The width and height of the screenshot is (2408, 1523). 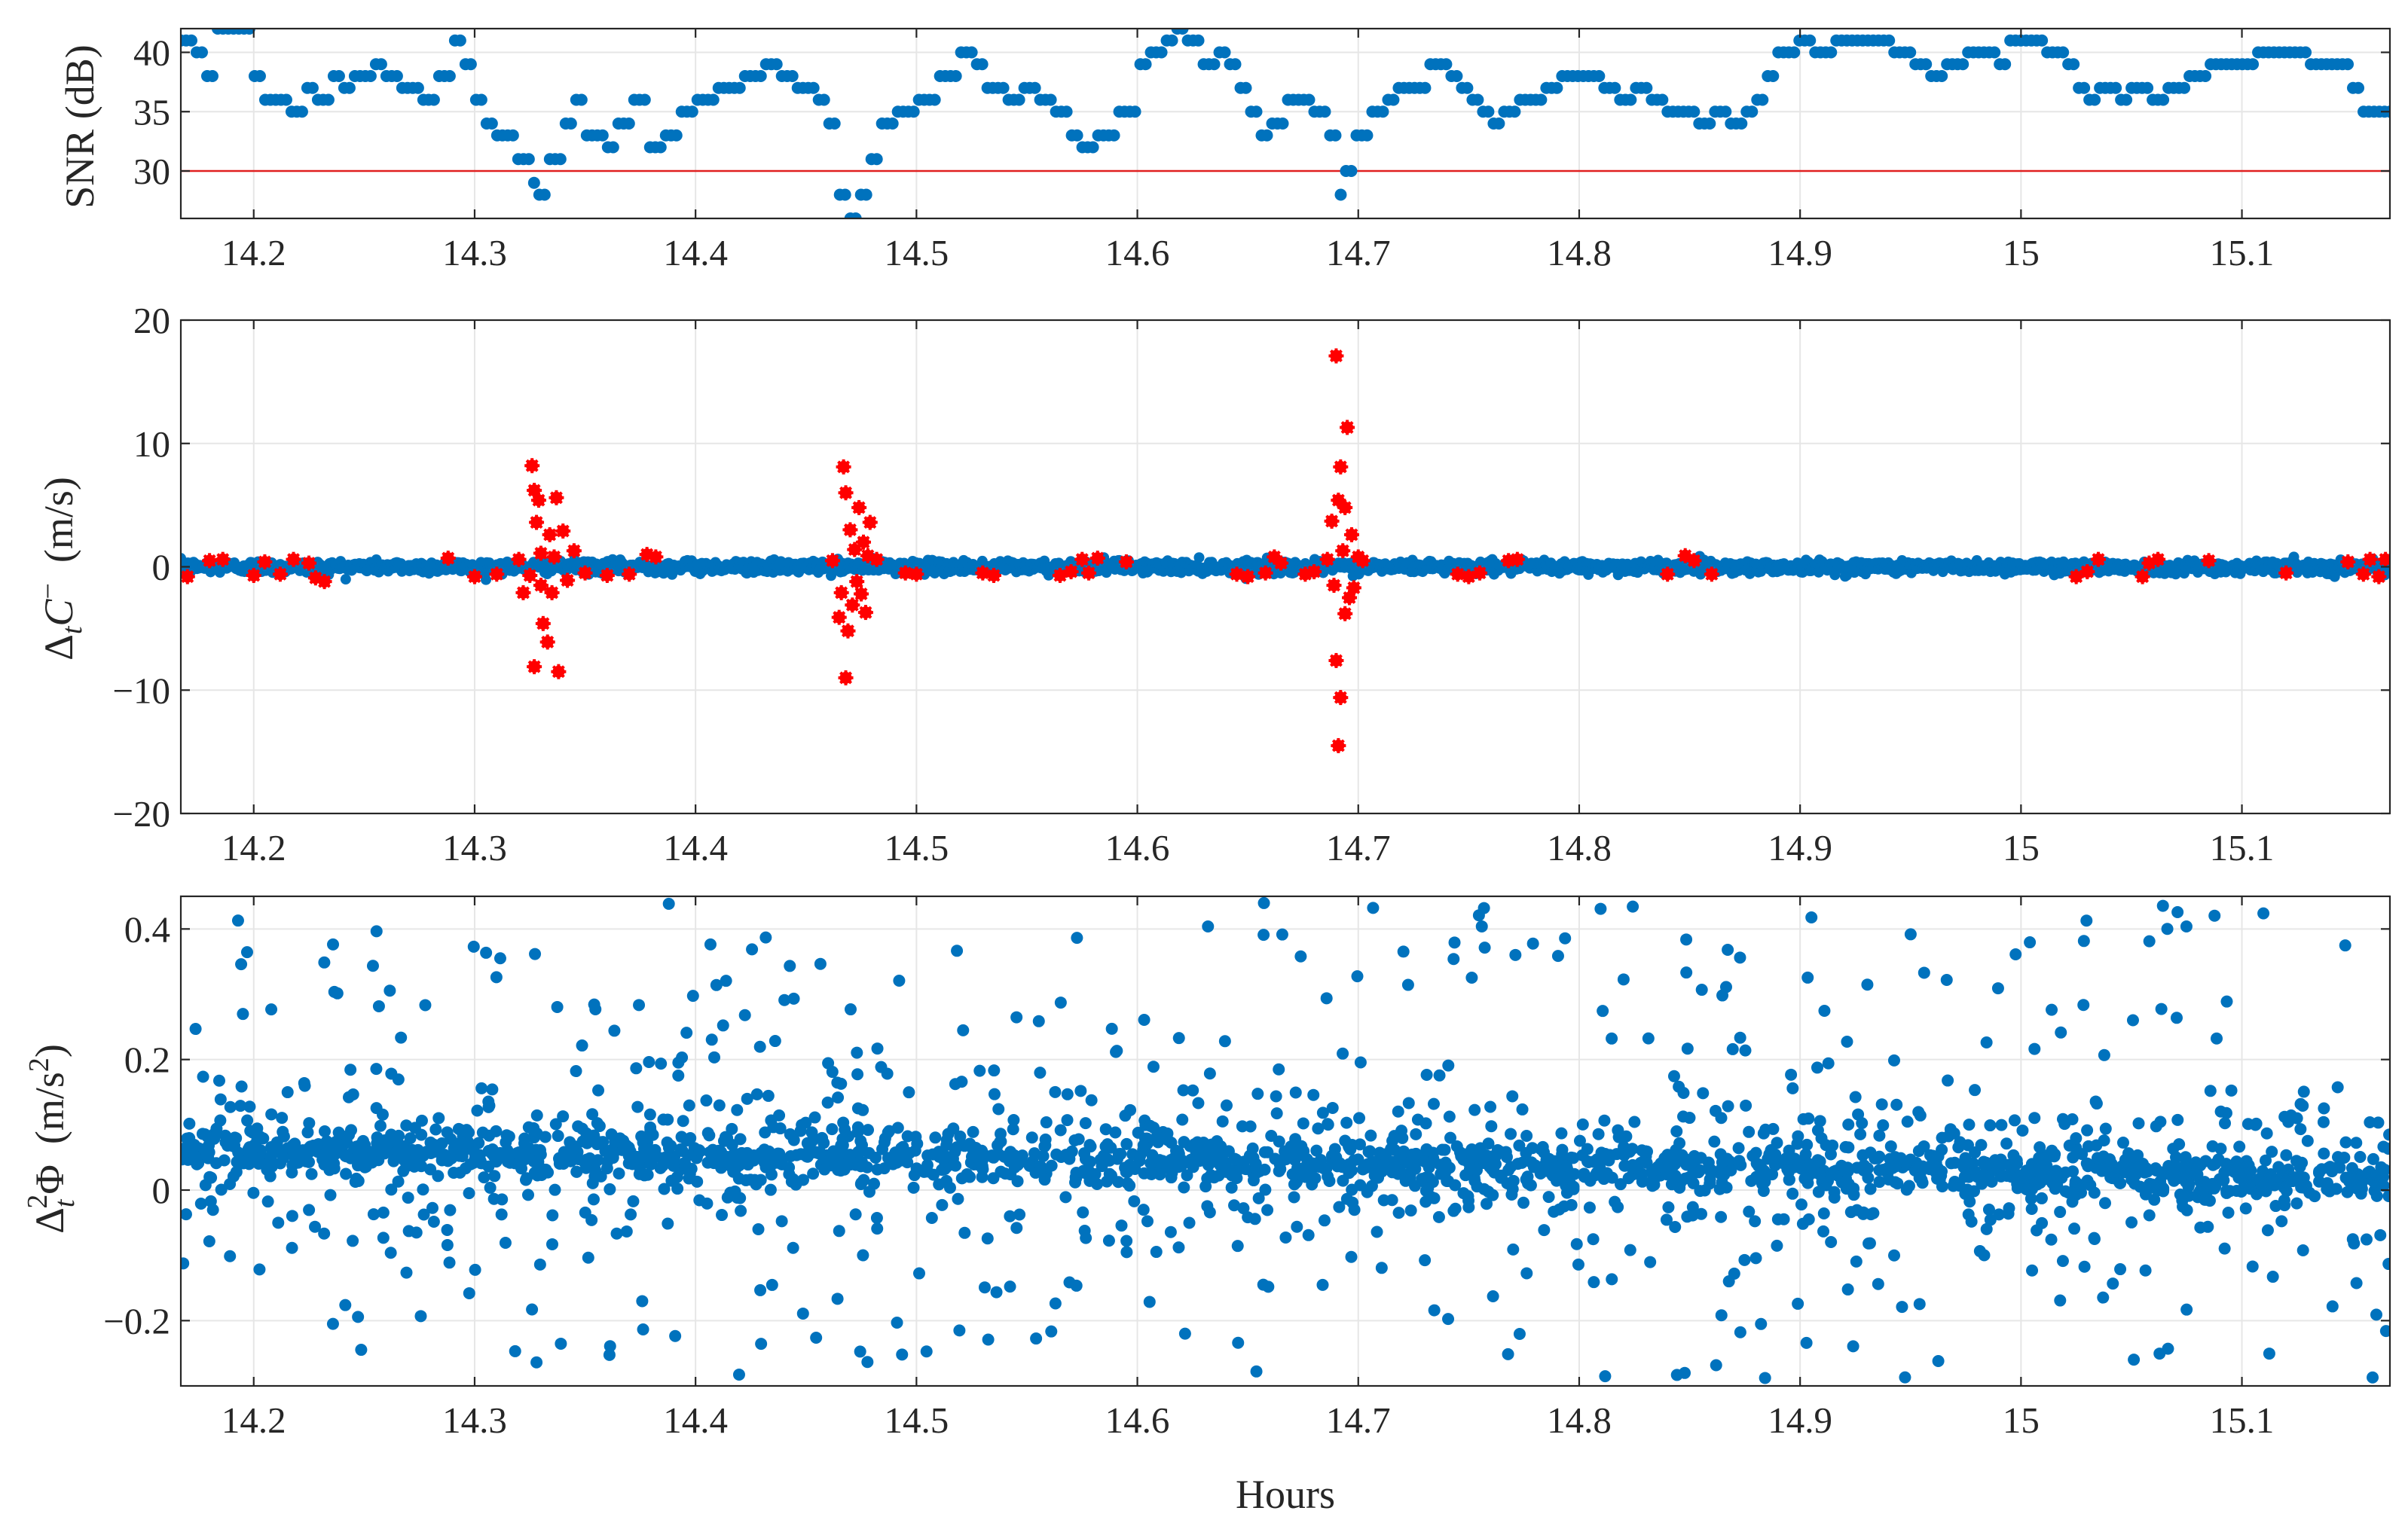 I want to click on y-tick-label: 35, so click(x=151, y=112).